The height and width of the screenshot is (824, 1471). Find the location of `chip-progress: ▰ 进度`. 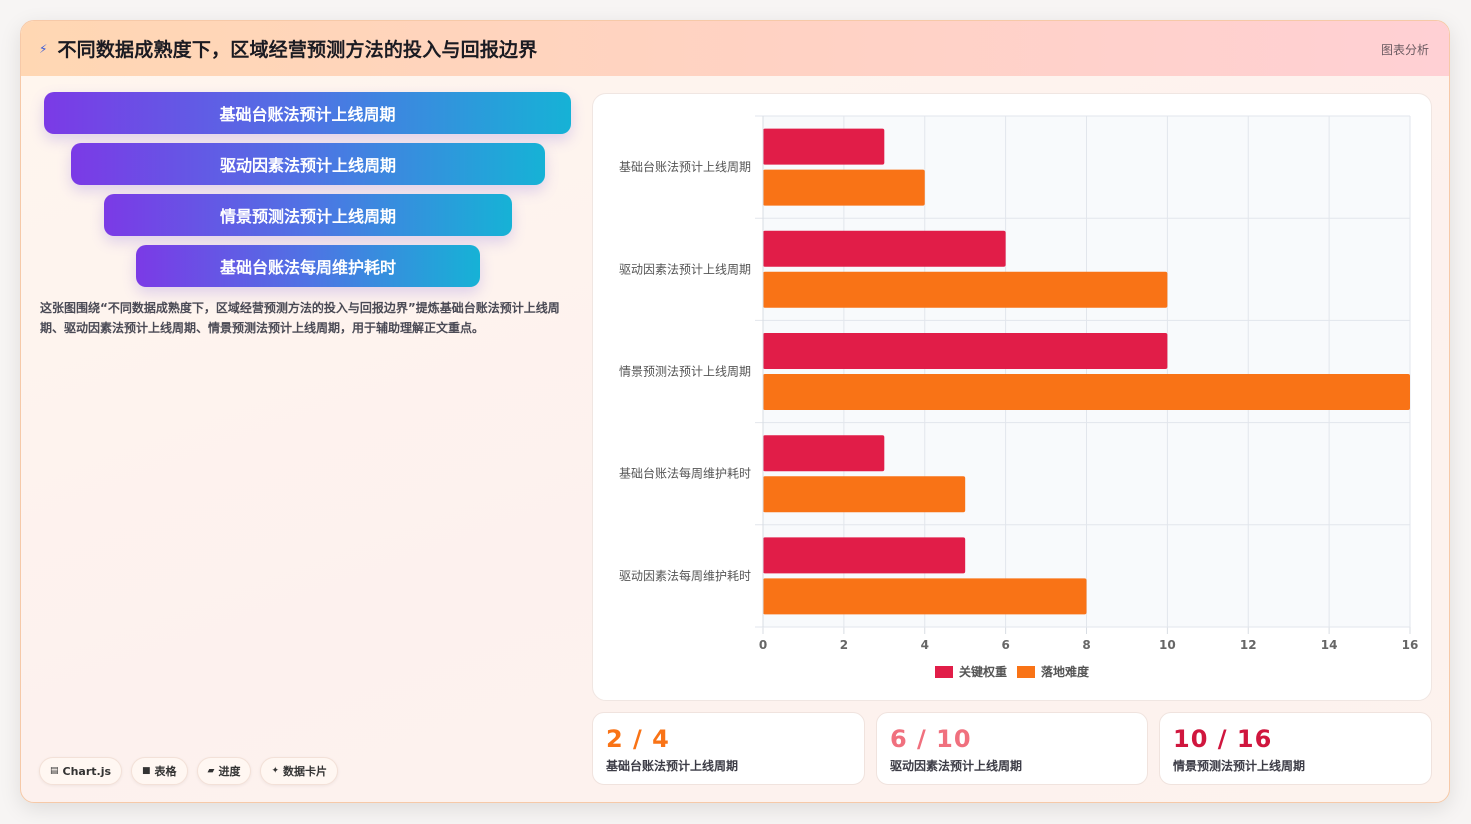

chip-progress: ▰ 进度 is located at coordinates (224, 771).